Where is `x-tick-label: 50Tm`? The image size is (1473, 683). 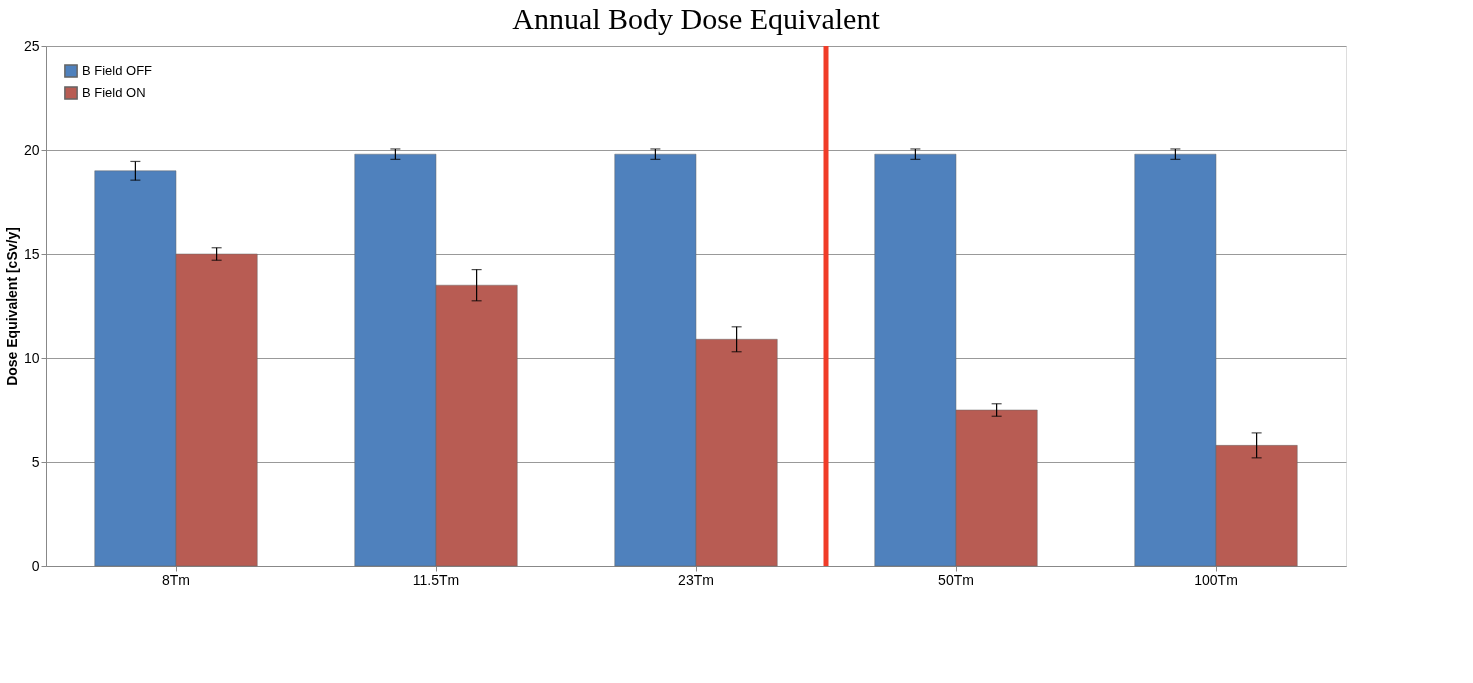 x-tick-label: 50Tm is located at coordinates (956, 579).